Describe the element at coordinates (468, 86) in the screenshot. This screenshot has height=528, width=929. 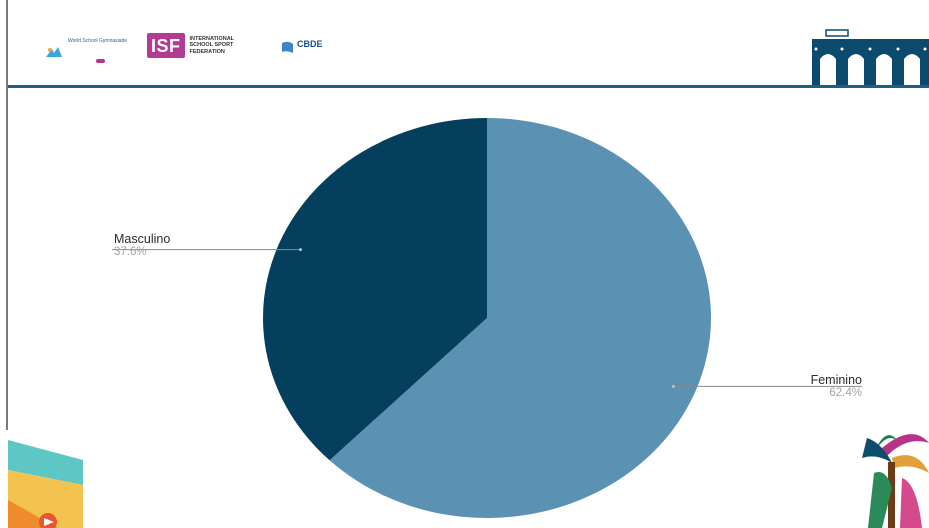
I see `header-rule` at that location.